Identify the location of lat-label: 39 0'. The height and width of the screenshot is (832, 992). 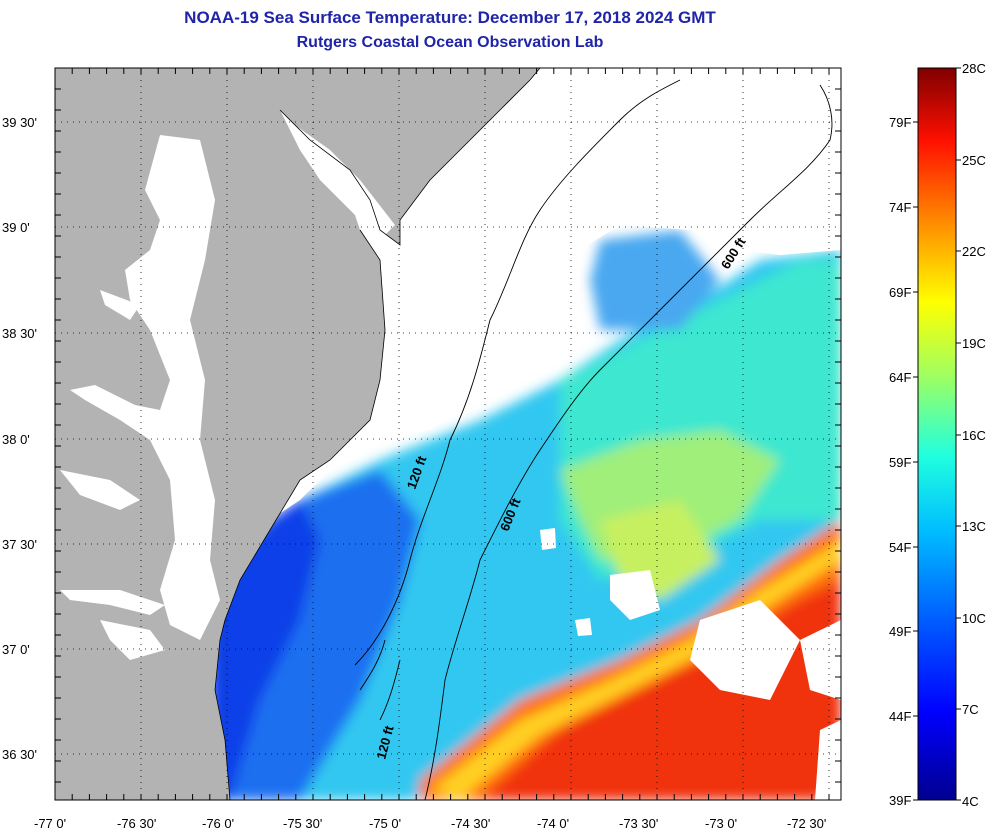
(16, 227).